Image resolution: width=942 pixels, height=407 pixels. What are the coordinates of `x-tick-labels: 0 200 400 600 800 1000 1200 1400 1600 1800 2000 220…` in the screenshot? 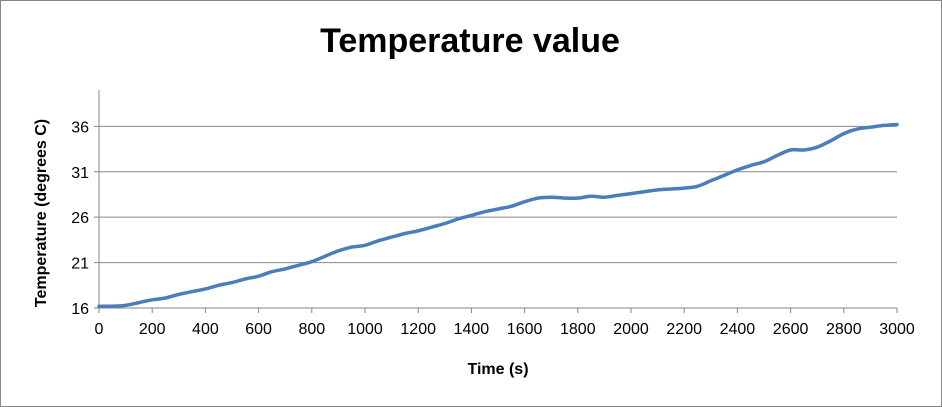 It's located at (505, 329).